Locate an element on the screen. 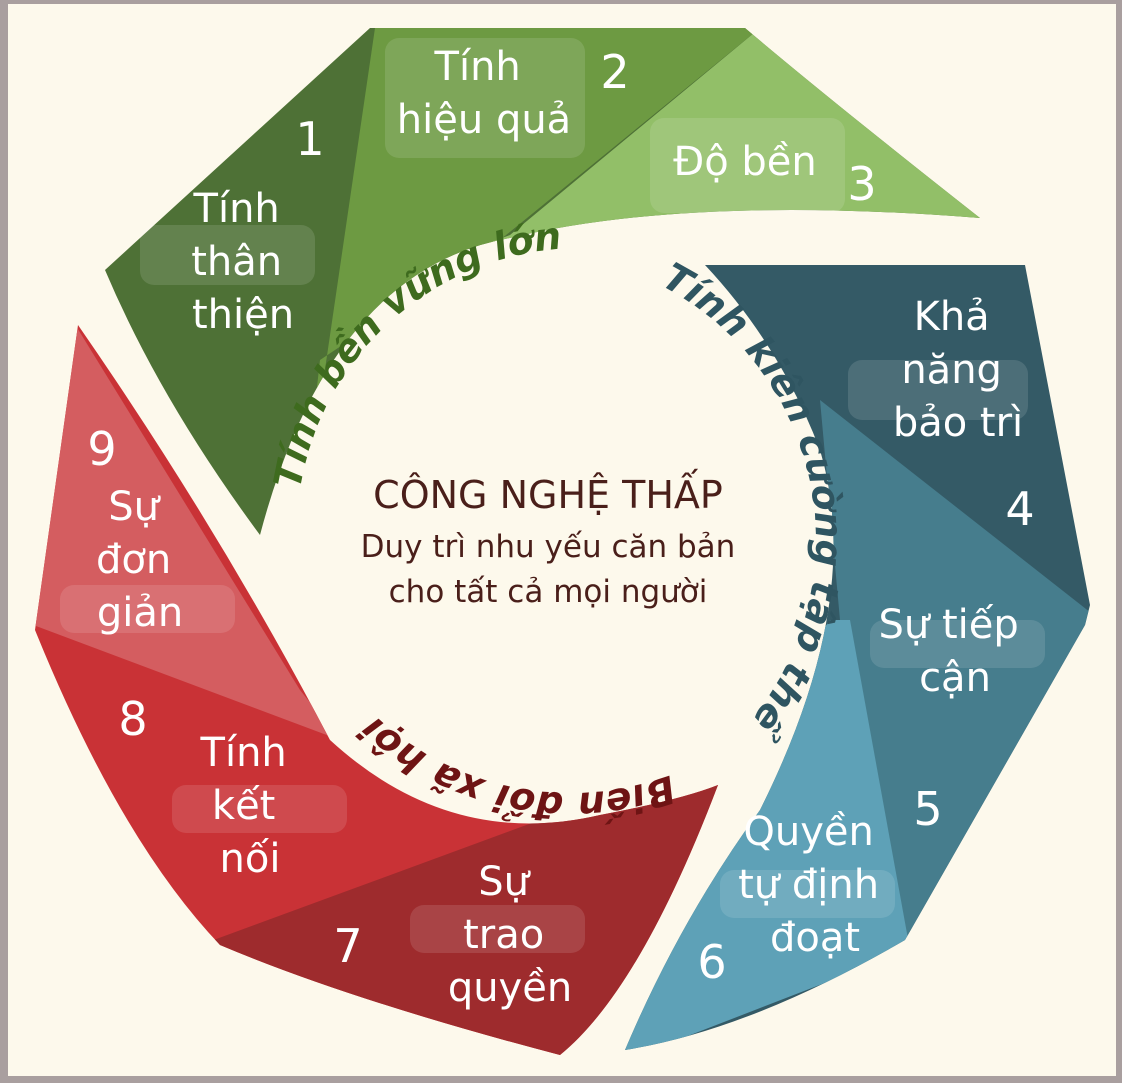 This screenshot has height=1083, width=1122. segment-8: Tính kết nối 8 is located at coordinates (209, 787).